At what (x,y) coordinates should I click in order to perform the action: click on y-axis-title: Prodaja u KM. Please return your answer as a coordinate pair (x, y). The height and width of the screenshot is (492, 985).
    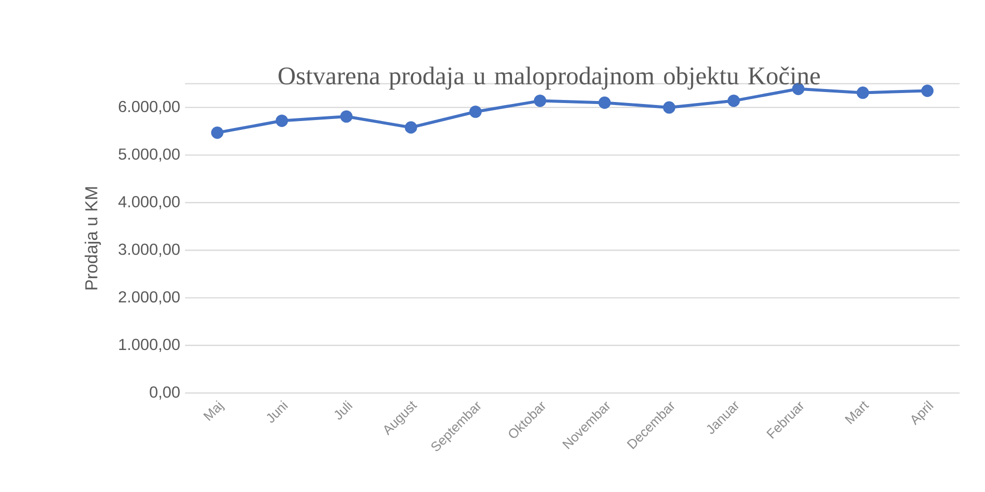
    Looking at the image, I should click on (92, 238).